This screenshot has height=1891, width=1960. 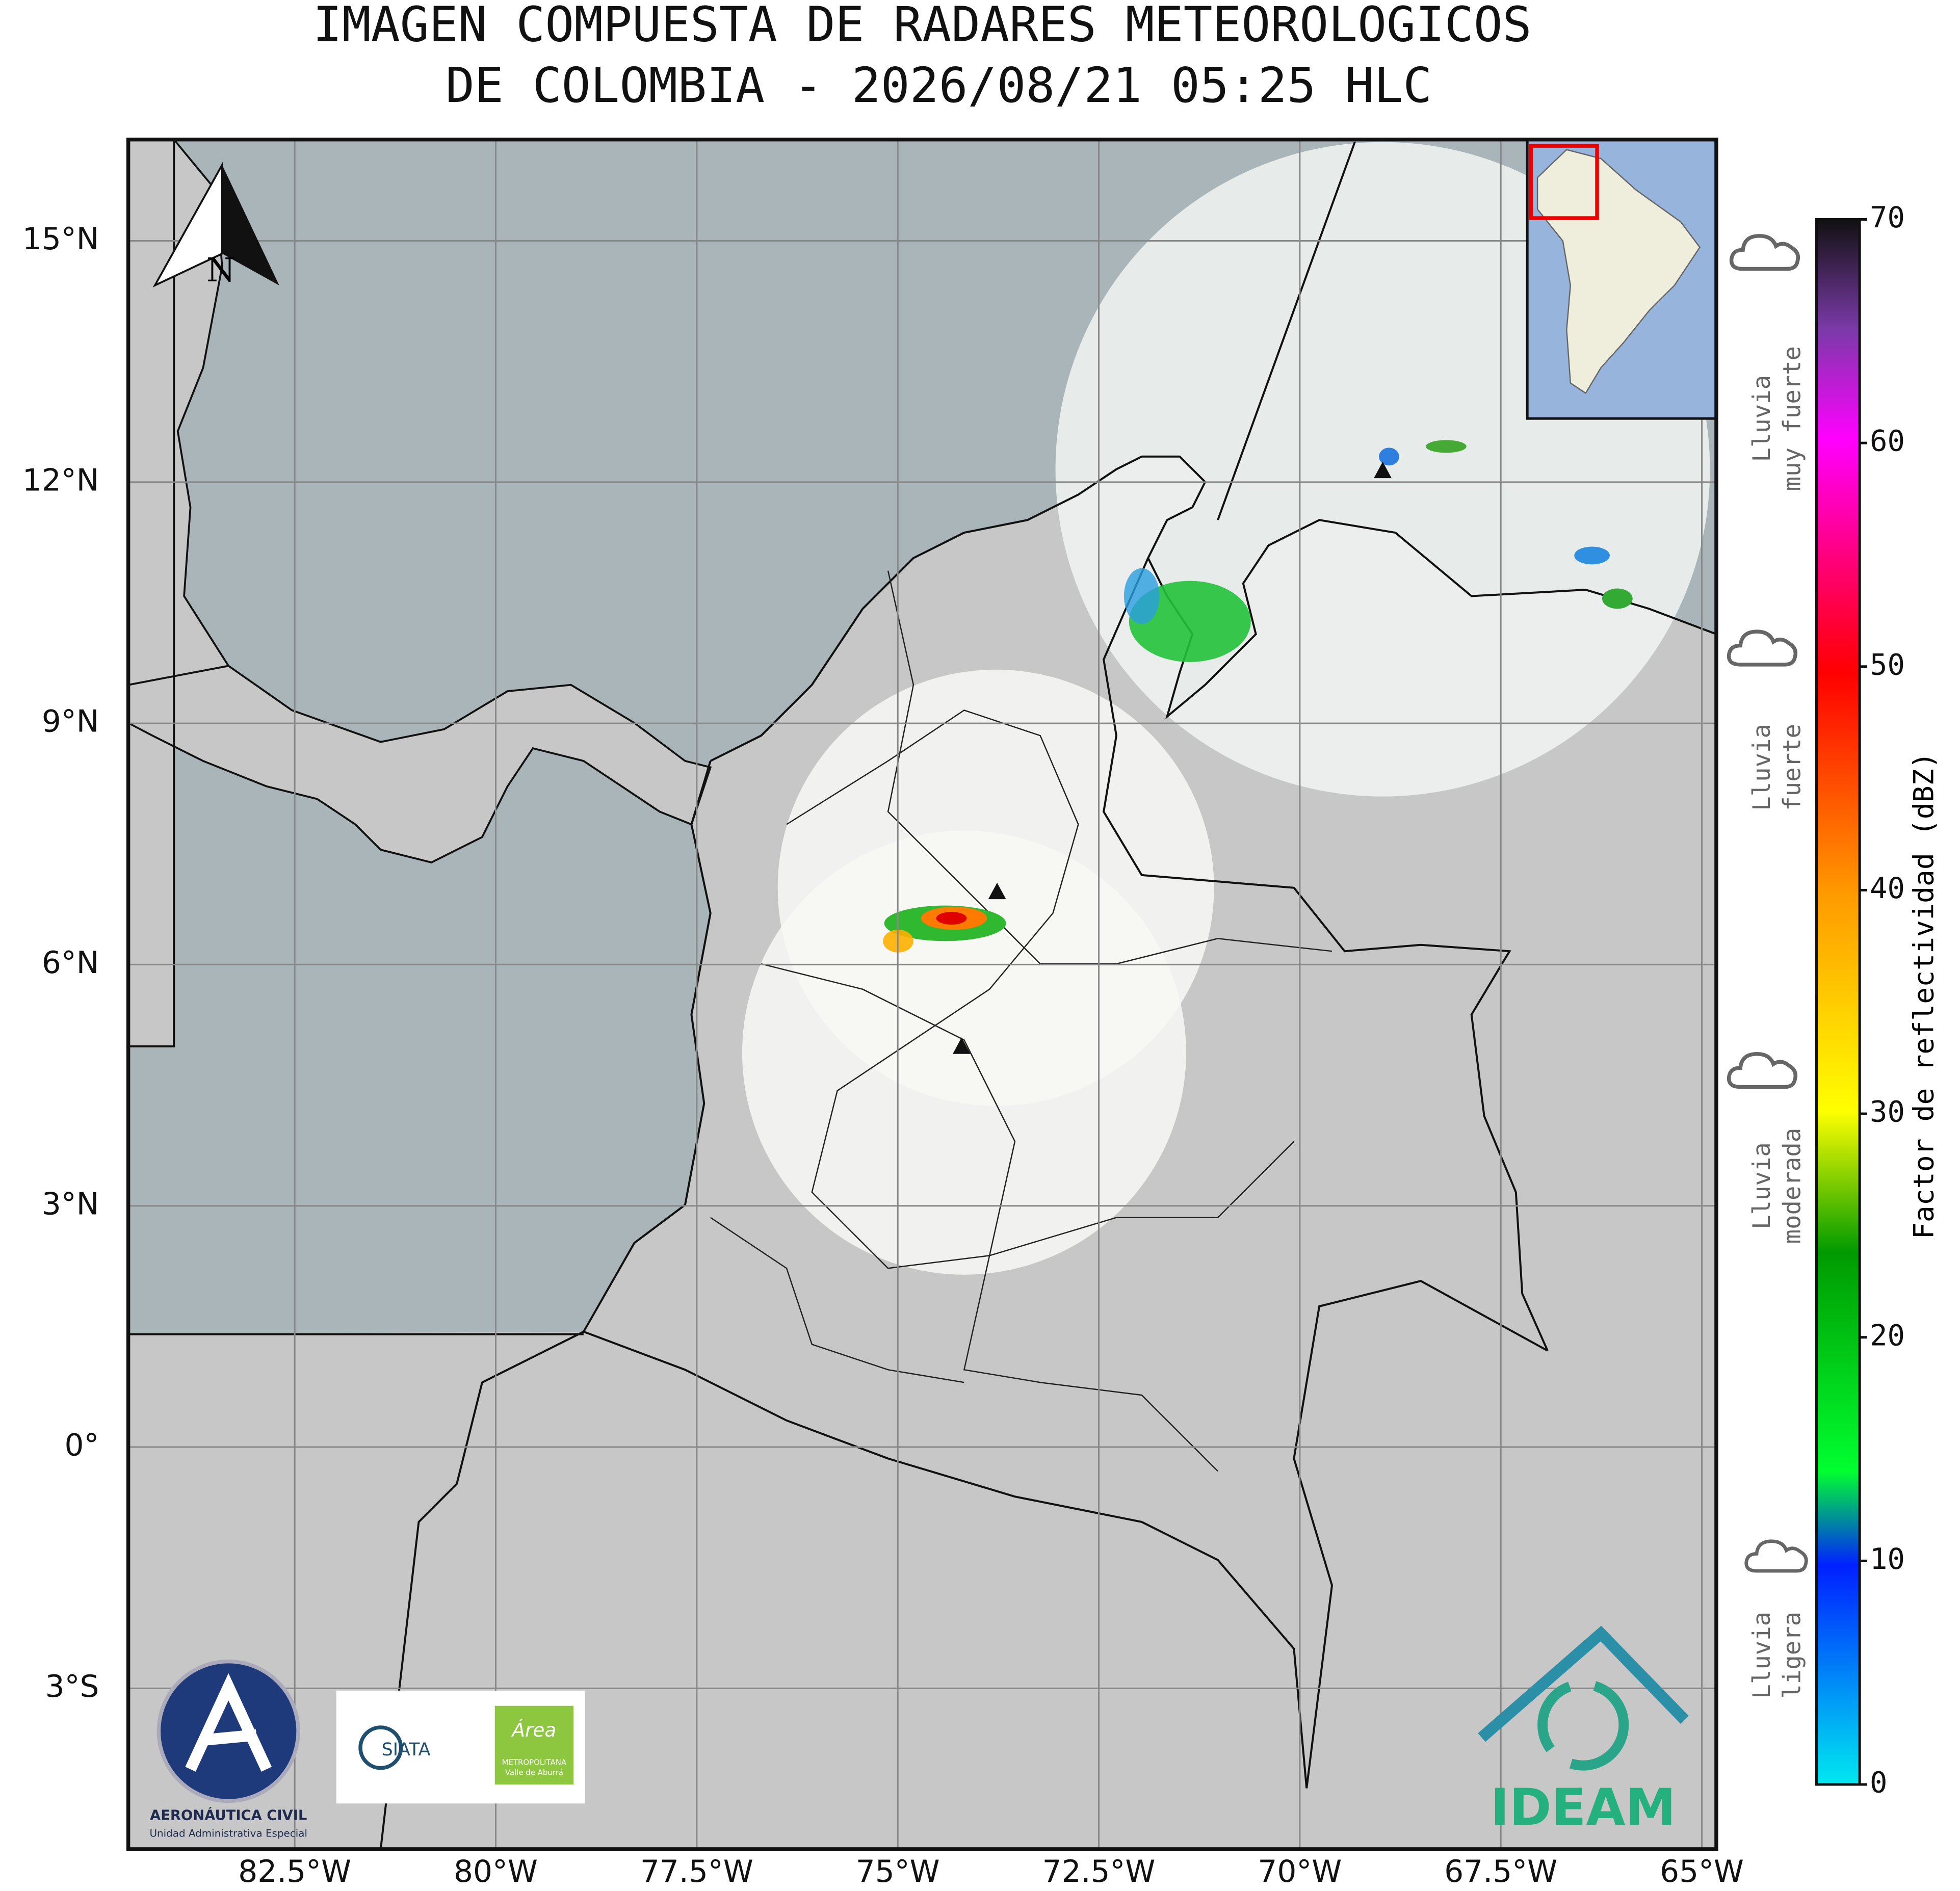 What do you see at coordinates (1923, 995) in the screenshot?
I see `colorbar-label: Factor de reflectividad (dBZ)` at bounding box center [1923, 995].